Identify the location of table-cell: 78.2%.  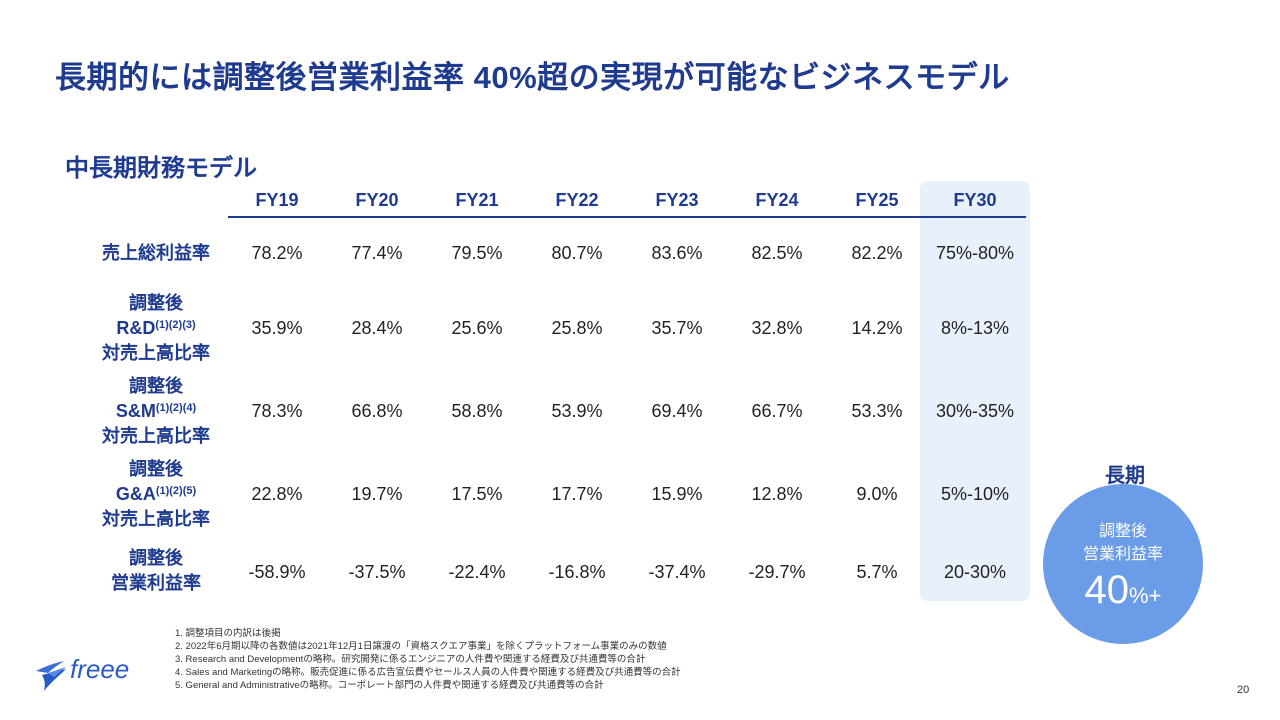
(277, 253).